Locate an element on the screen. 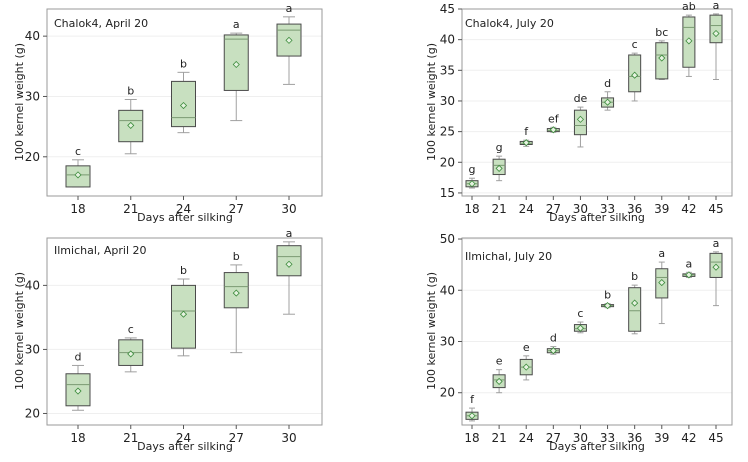 The image size is (748, 462). significance-letter: bc is located at coordinates (661, 32).